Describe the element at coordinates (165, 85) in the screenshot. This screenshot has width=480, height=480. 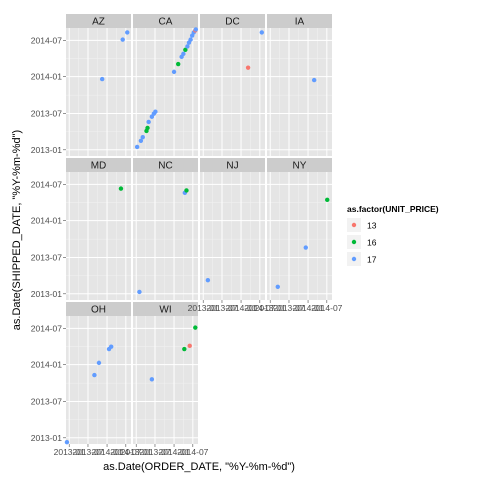
I see `facet-panel-ca: CA` at that location.